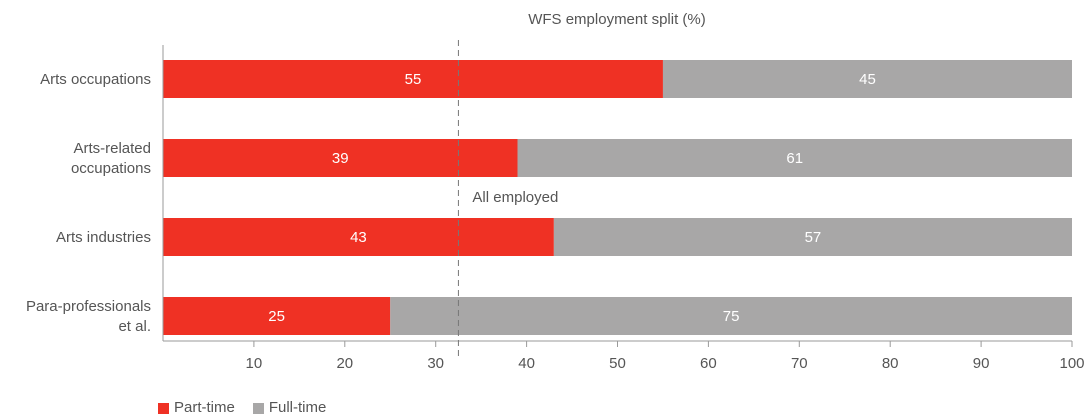 The height and width of the screenshot is (417, 1089). Describe the element at coordinates (242, 408) in the screenshot. I see `legend: Part-time Full-time` at that location.